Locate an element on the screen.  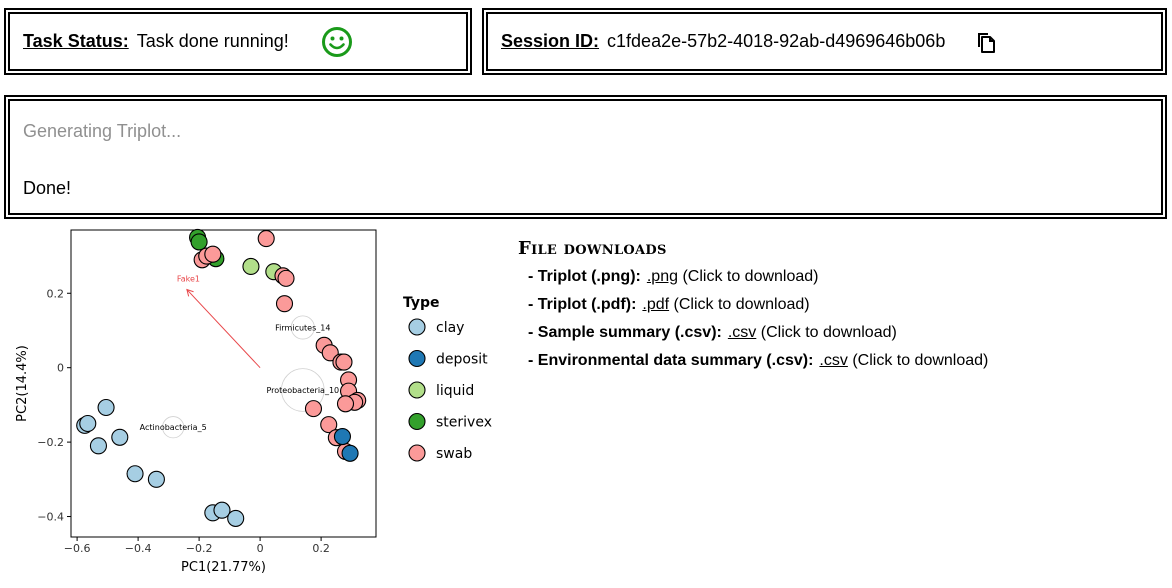
taxon-label: Proteobacteria_10 is located at coordinates (302, 390).